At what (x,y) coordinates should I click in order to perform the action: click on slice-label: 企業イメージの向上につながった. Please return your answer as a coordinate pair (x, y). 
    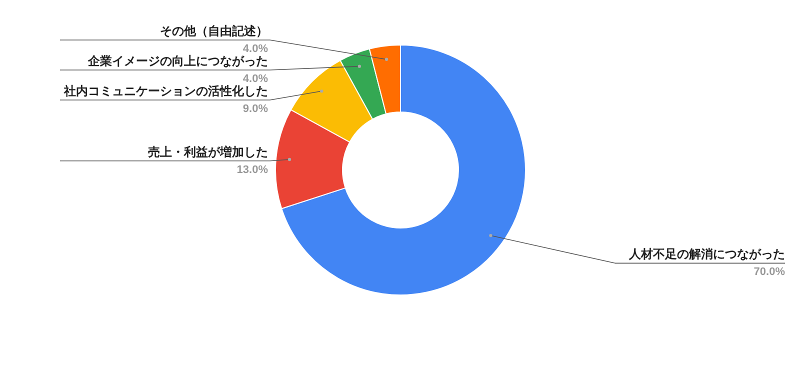
    Looking at the image, I should click on (177, 61).